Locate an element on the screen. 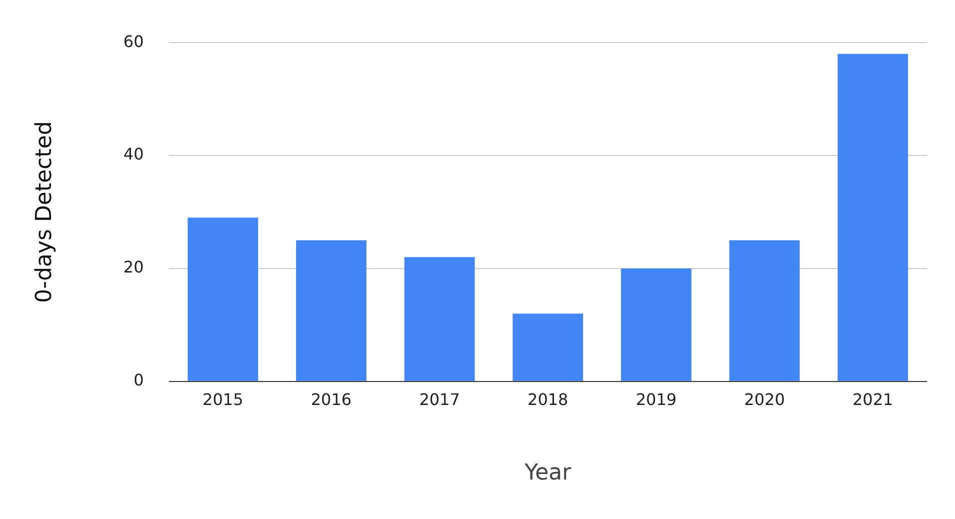 The height and width of the screenshot is (519, 955). x-tick-label: 2015 is located at coordinates (223, 400).